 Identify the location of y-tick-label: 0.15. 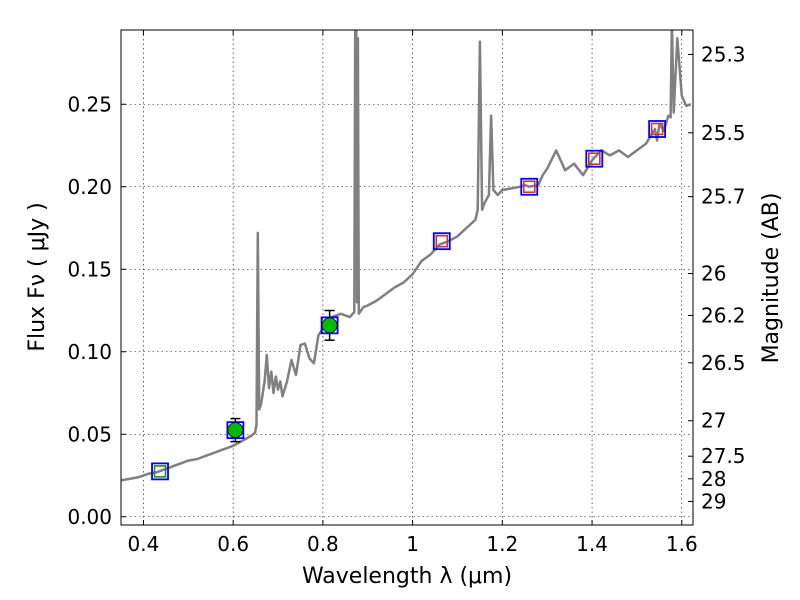
(89, 269).